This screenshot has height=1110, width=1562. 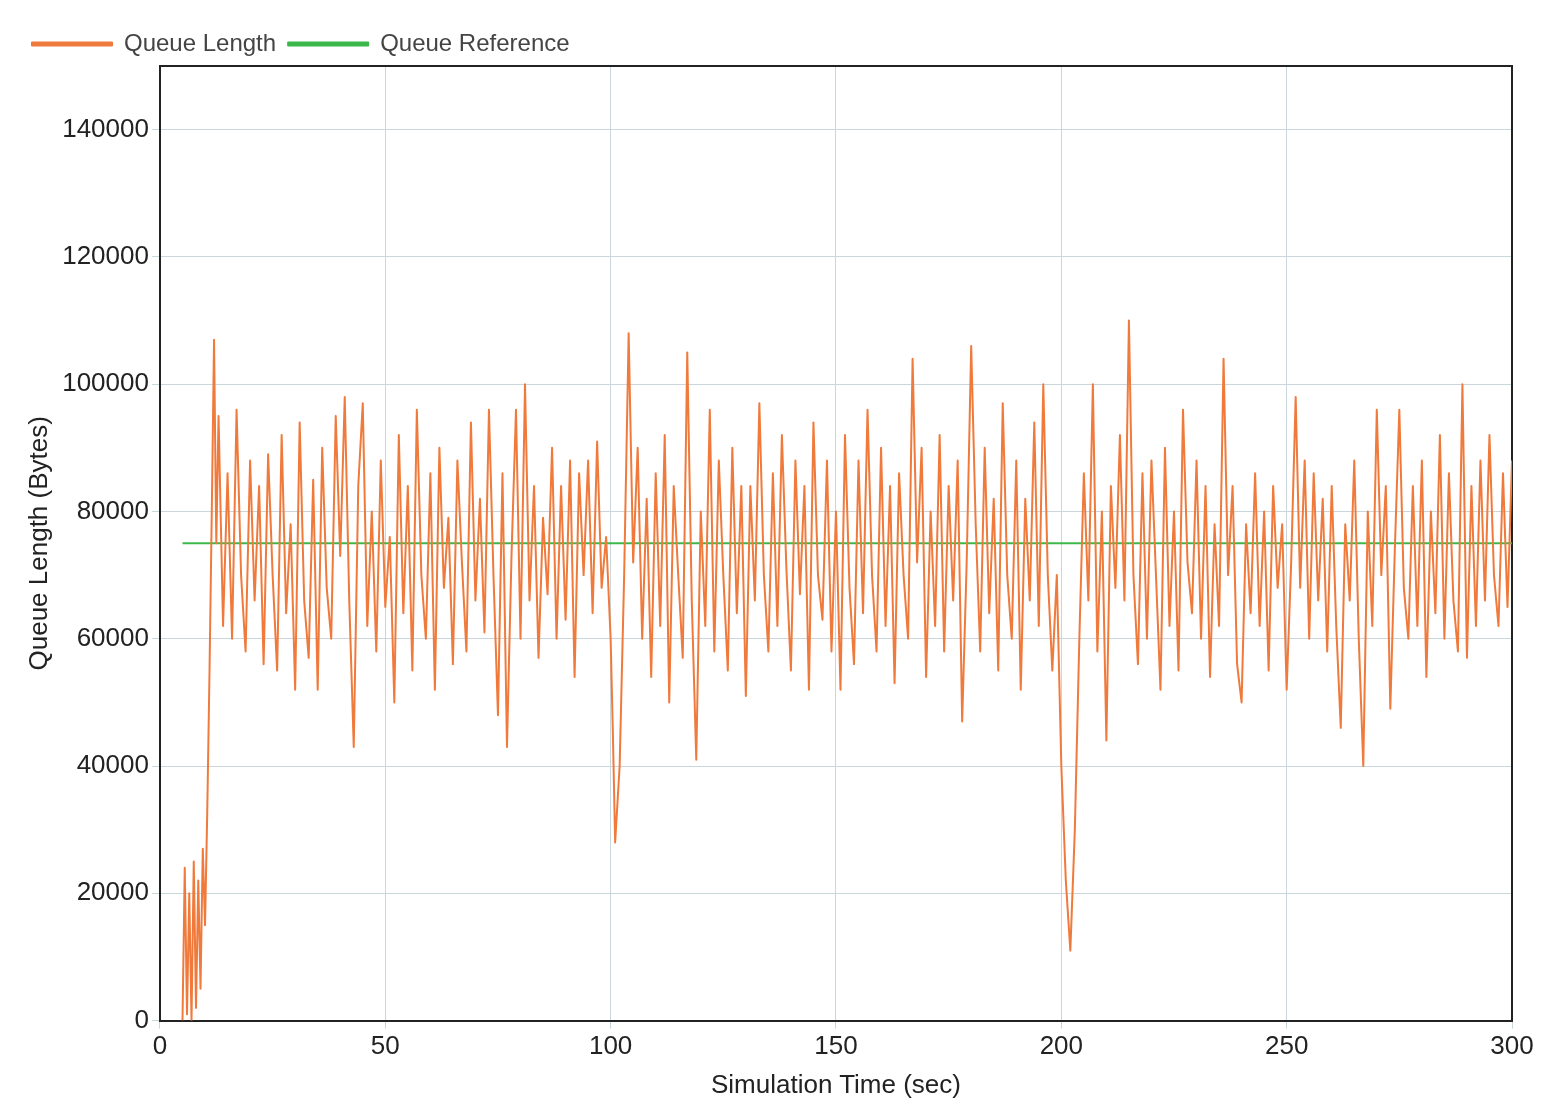 What do you see at coordinates (385, 1045) in the screenshot?
I see `x-tick-label: 50` at bounding box center [385, 1045].